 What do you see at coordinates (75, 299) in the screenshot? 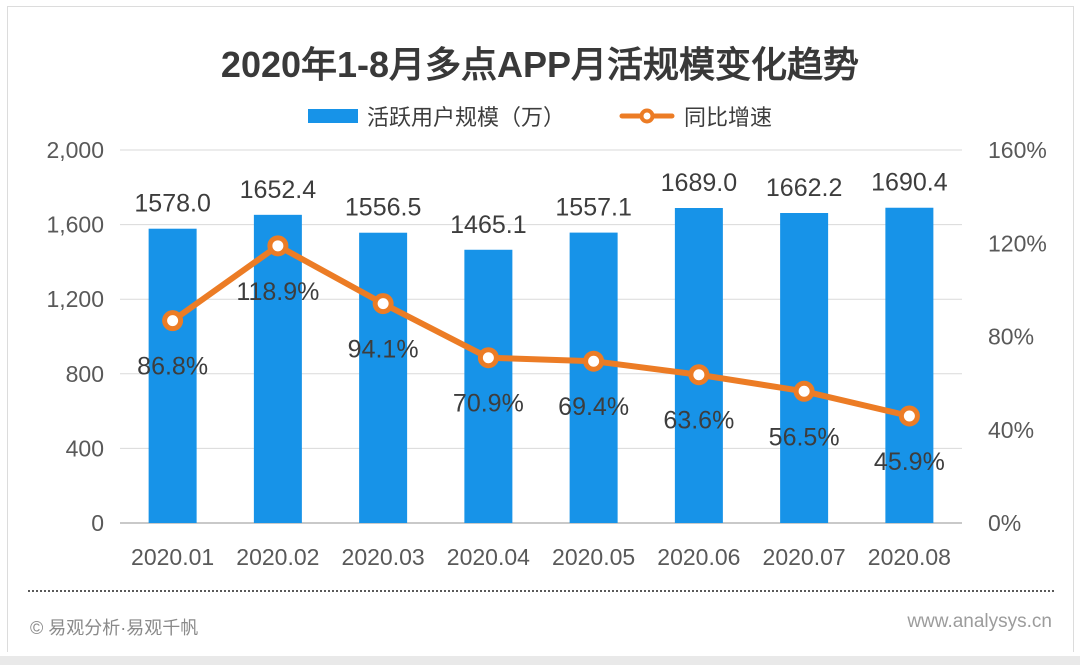
I see `y-axis-tick-label: 1,200` at bounding box center [75, 299].